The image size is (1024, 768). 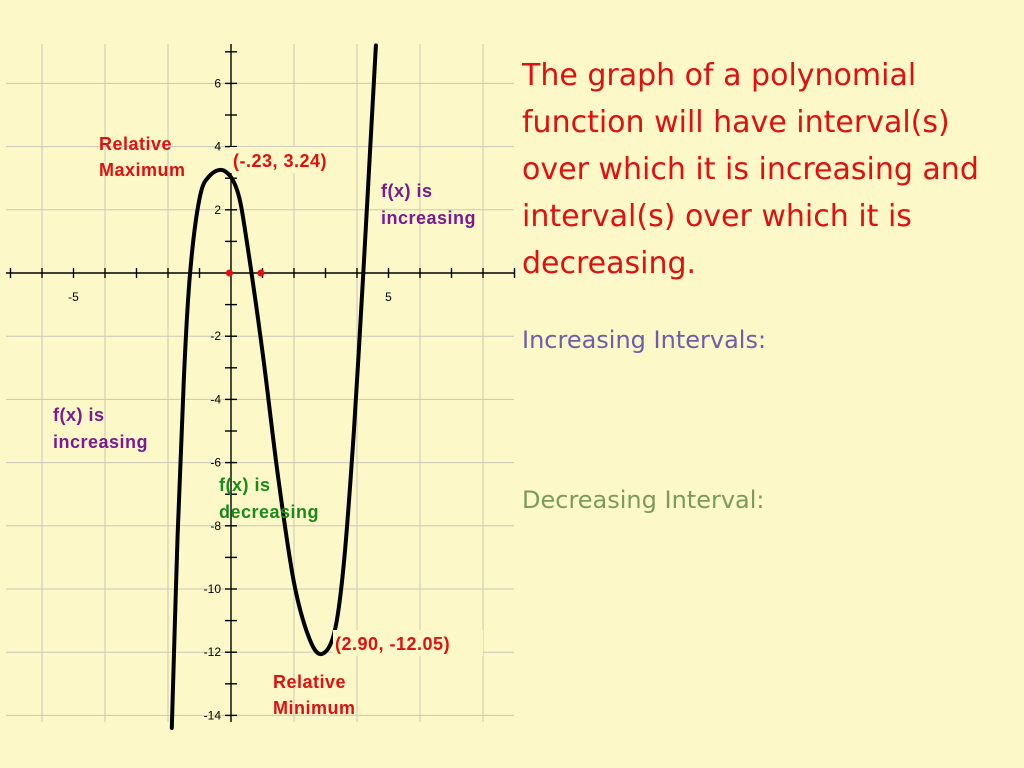 I want to click on relative-minimum-label-line1: Relative, so click(x=309, y=682).